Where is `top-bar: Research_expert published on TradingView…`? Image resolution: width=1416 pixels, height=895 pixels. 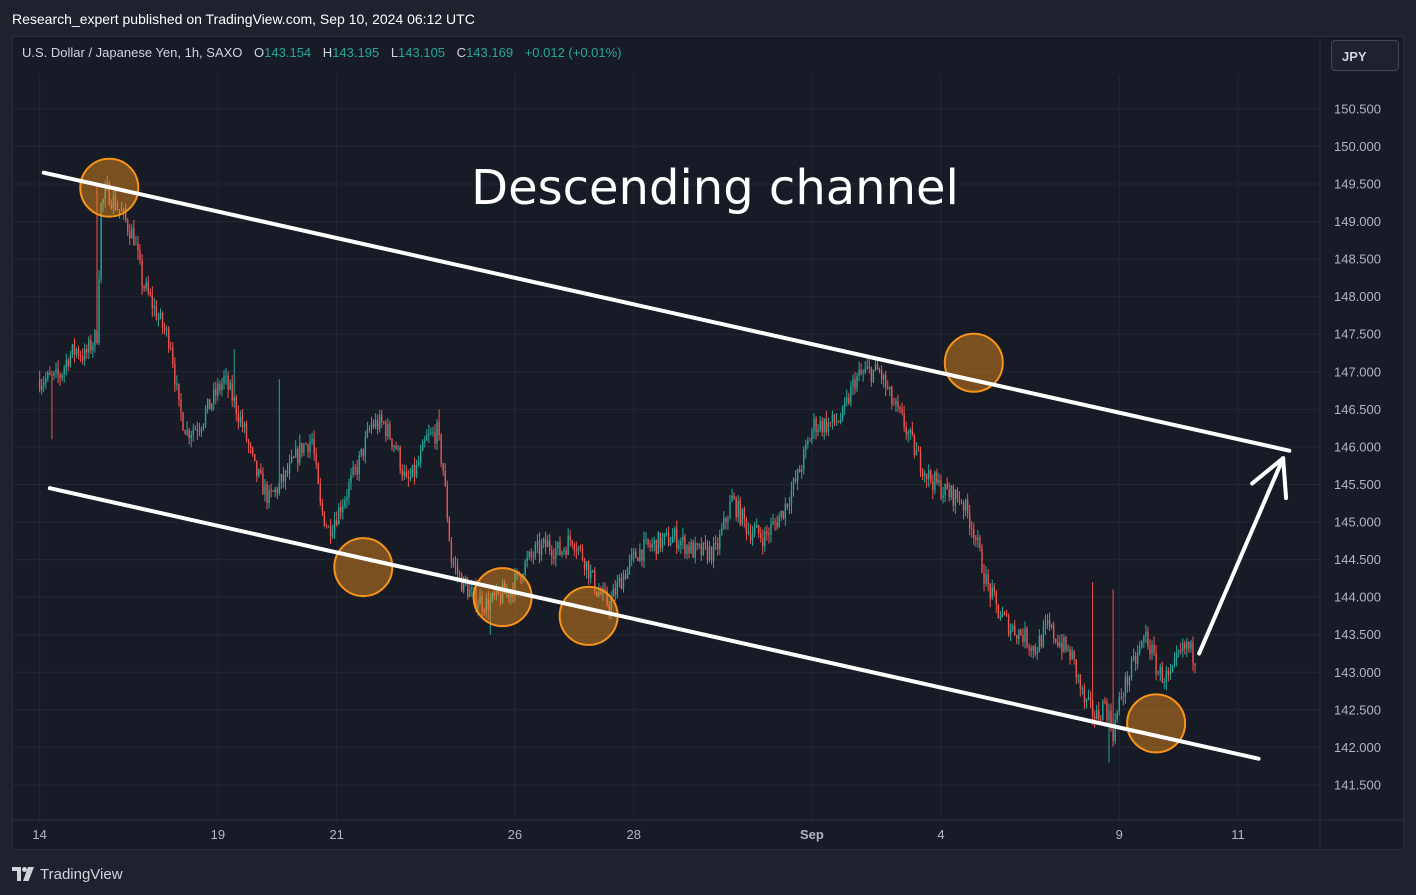 top-bar: Research_expert published on TradingView… is located at coordinates (708, 18).